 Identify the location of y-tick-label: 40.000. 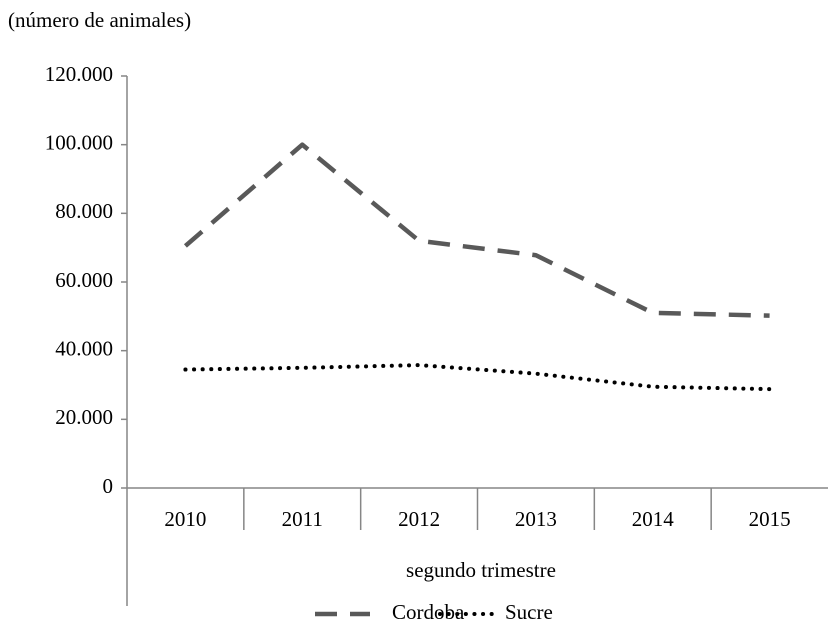
(84, 348).